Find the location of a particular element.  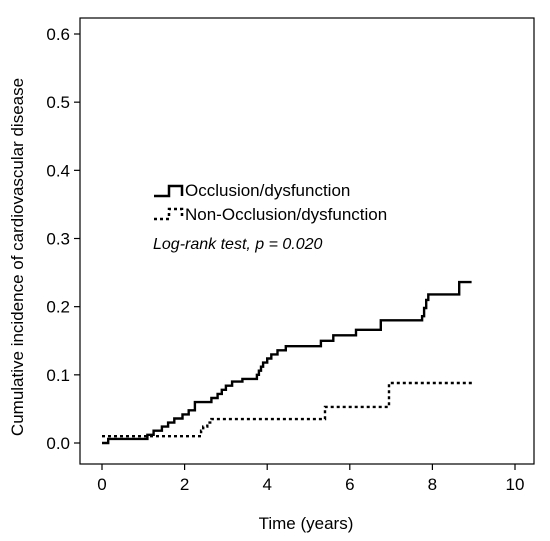

x-axis: 0 2 4 6 8 10 is located at coordinates (310, 479).